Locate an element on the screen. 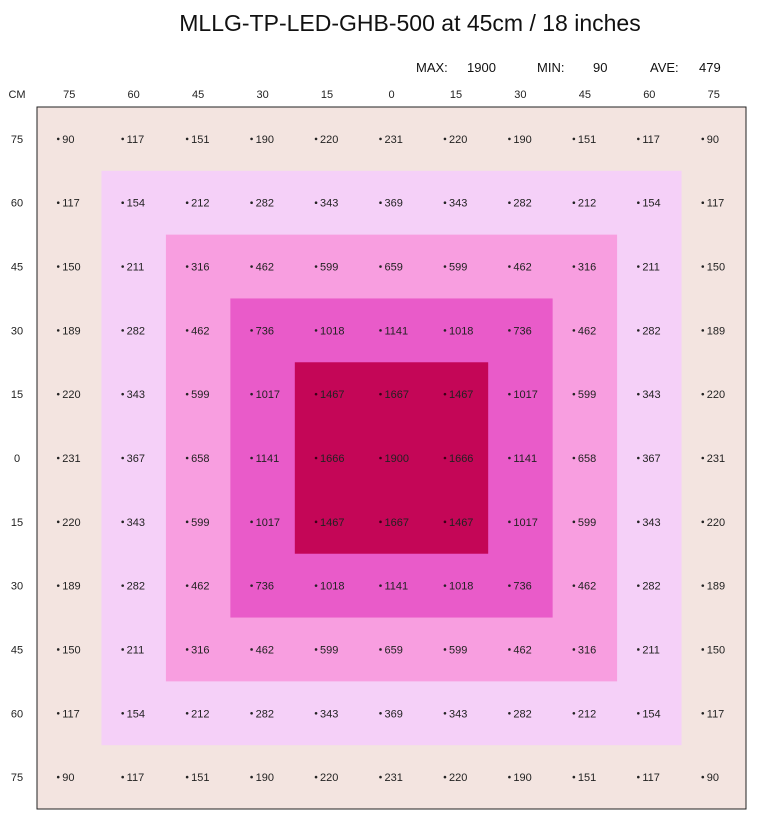  x-tick-label: 15 is located at coordinates (327, 95).